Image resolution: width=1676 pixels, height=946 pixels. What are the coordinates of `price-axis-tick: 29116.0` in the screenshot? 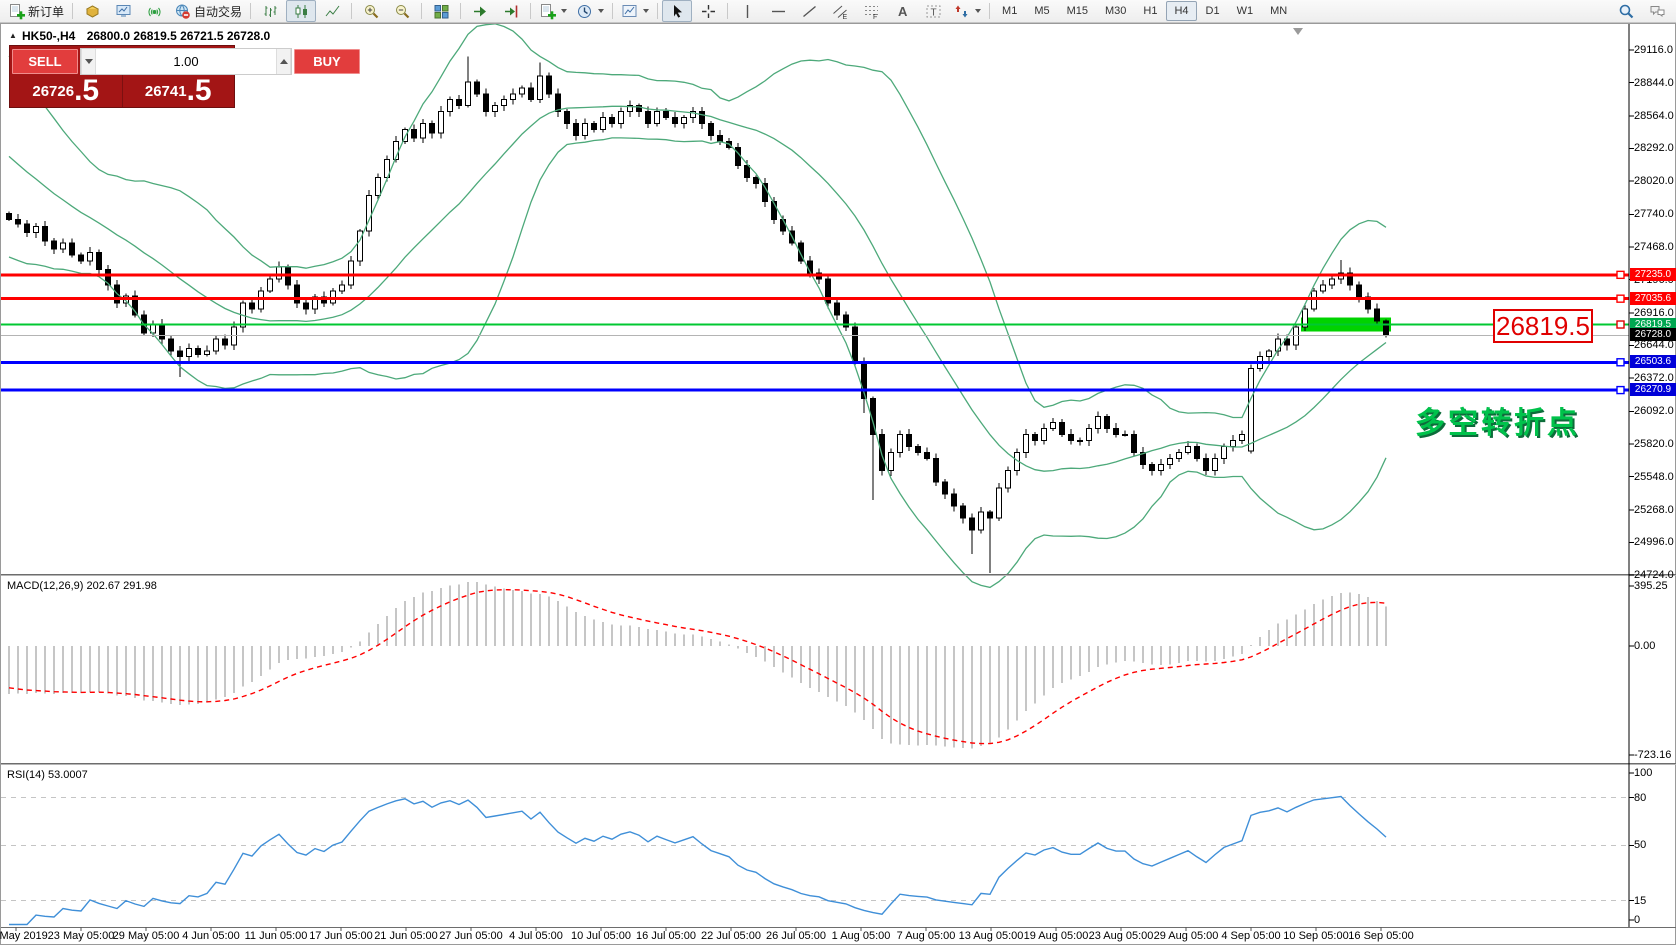 It's located at (1653, 50).